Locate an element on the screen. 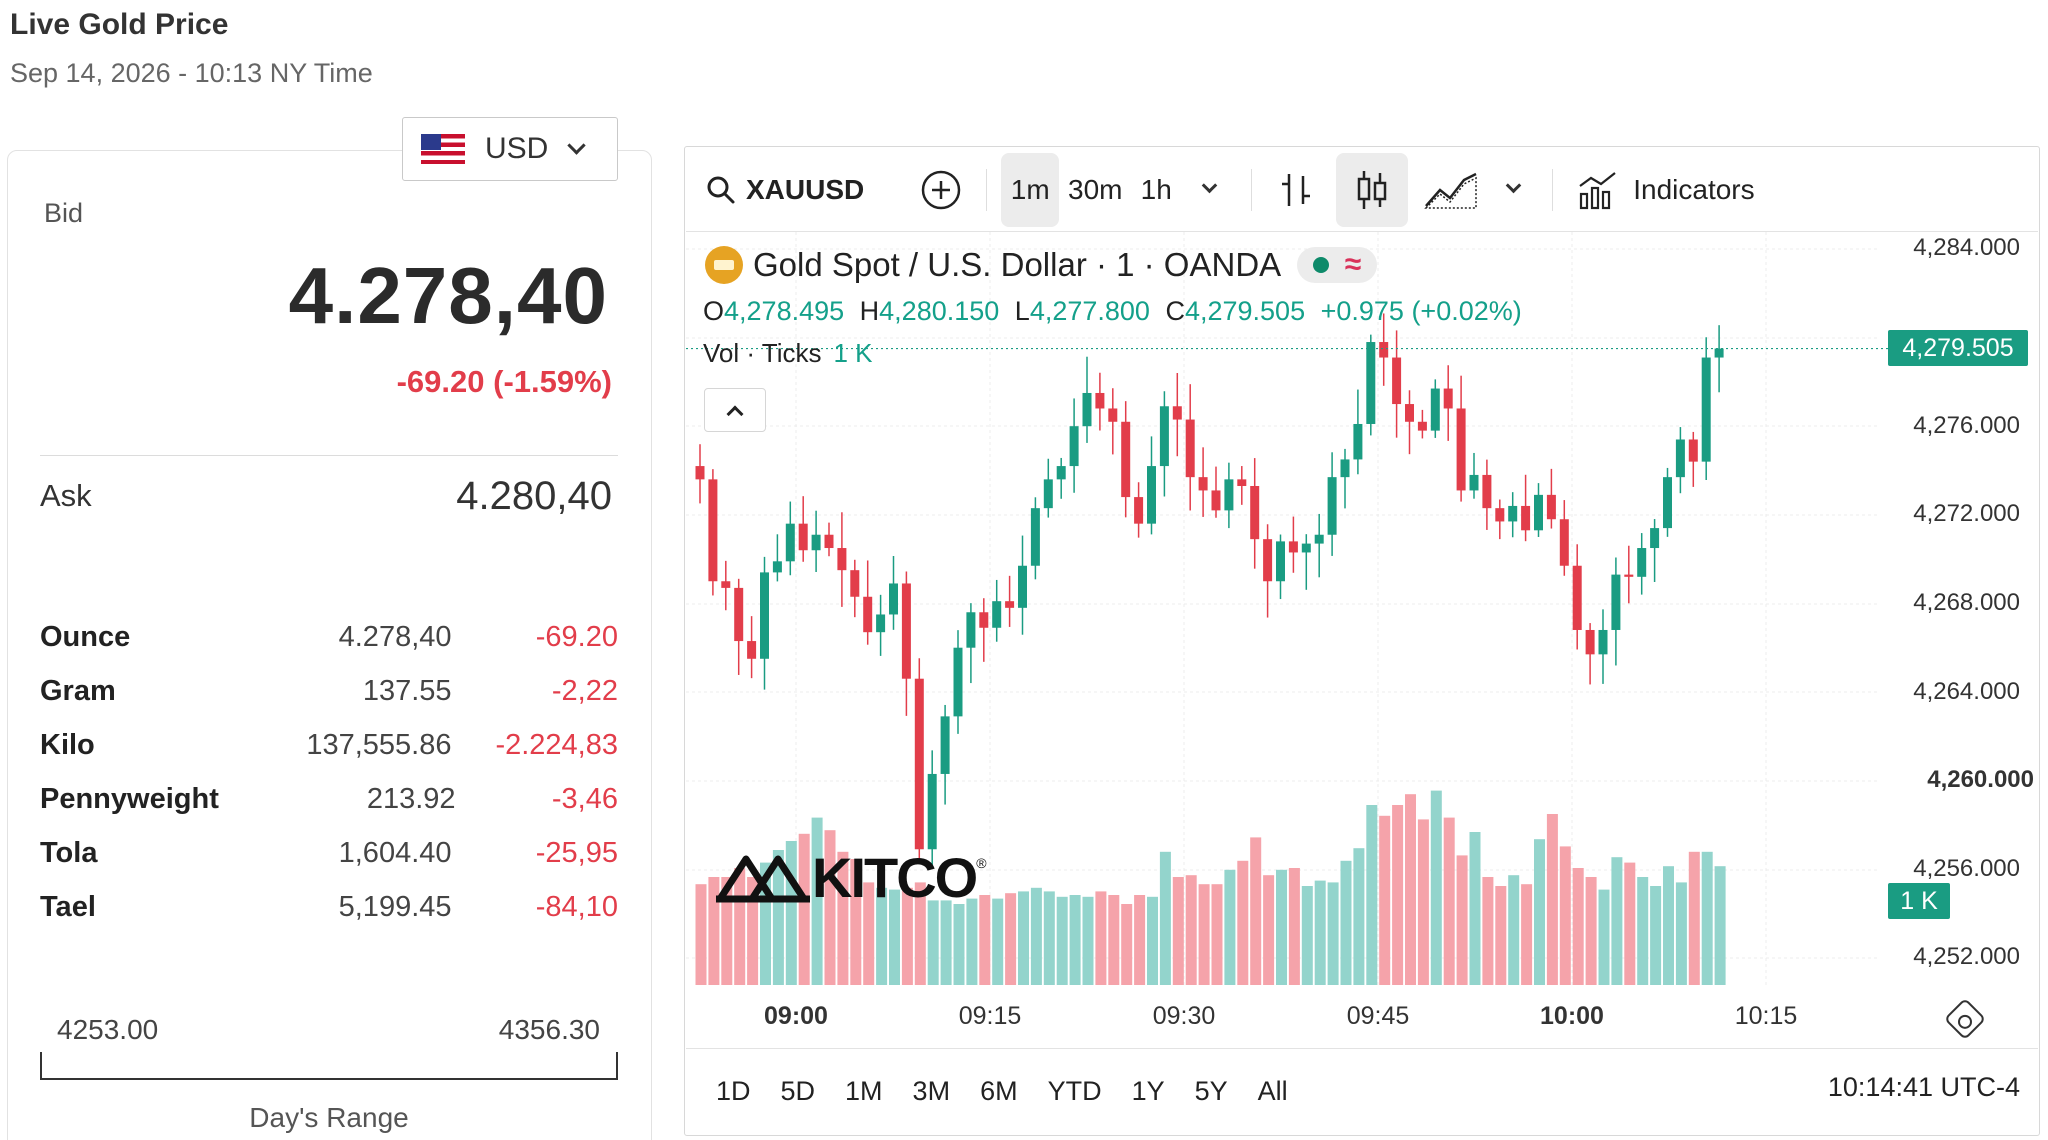 The height and width of the screenshot is (1140, 2048). unit-row-kilo: Kilo 137,555.86 -2.224,83 is located at coordinates (329, 745).